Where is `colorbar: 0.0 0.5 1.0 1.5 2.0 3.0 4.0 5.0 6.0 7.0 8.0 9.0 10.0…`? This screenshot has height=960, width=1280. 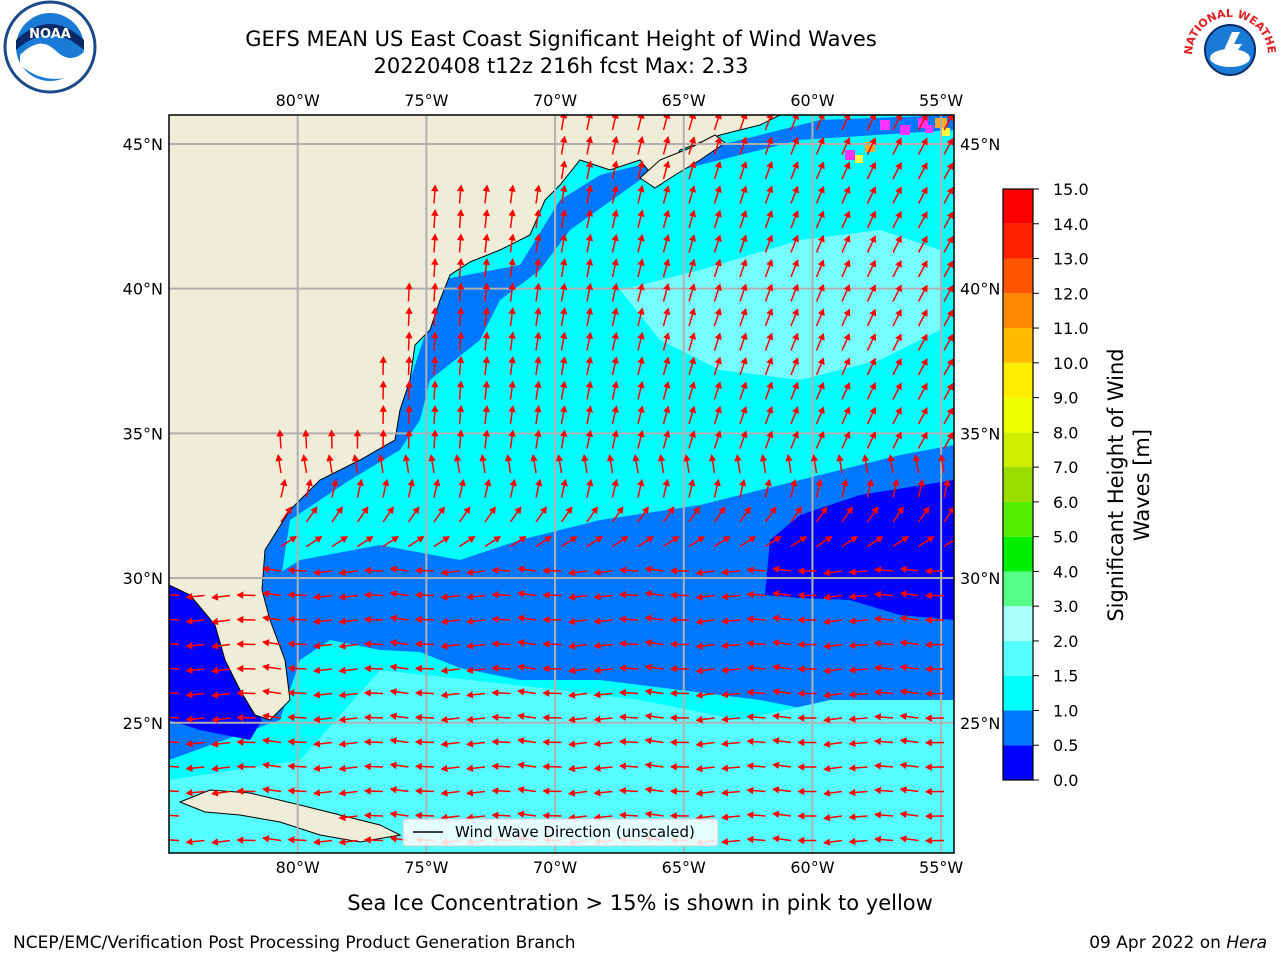 colorbar: 0.0 0.5 1.0 1.5 2.0 3.0 4.0 5.0 6.0 7.0 8.0 9.0 10.0… is located at coordinates (1078, 485).